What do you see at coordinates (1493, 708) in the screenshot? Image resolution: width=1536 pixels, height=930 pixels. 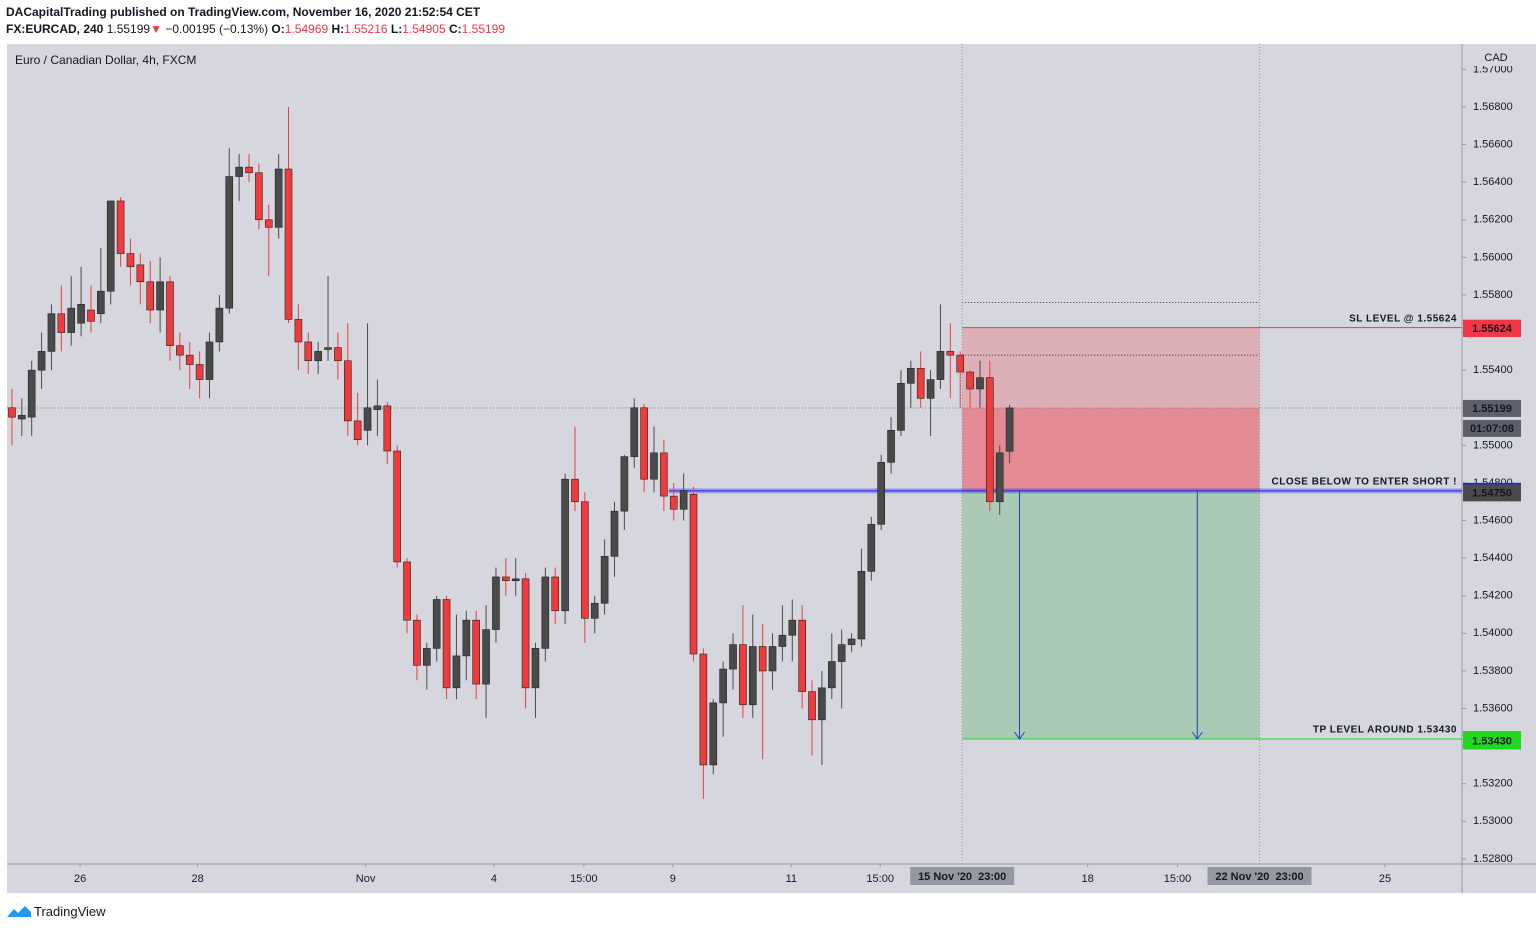 I see `y-tick-label: 1.53600` at bounding box center [1493, 708].